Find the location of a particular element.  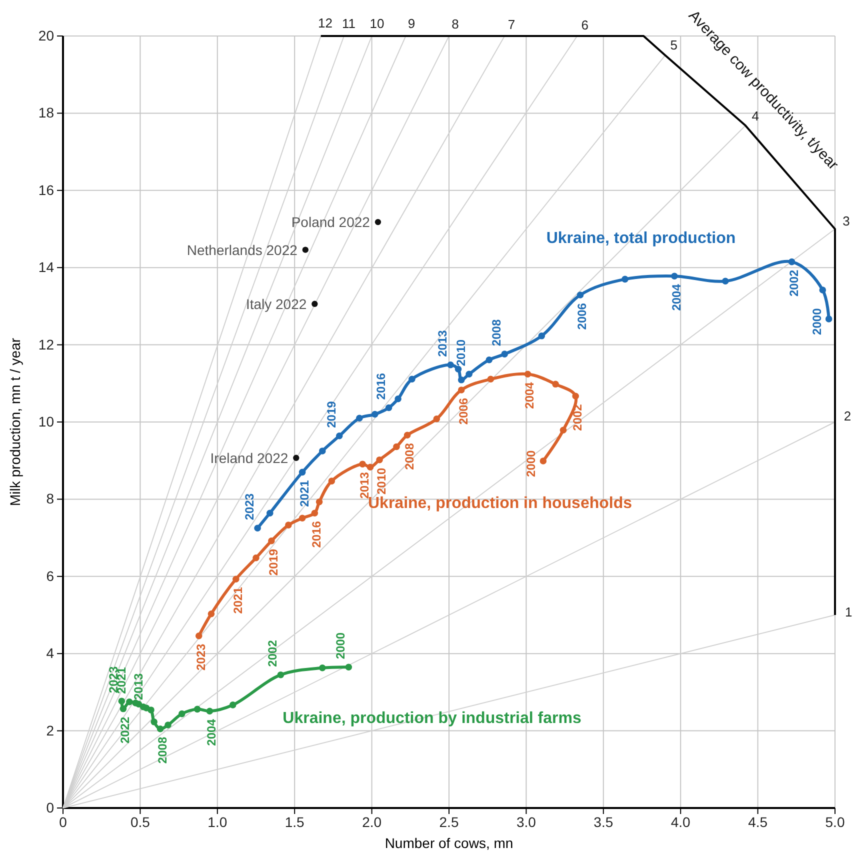

y-tick-label: 10 is located at coordinates (46, 421).